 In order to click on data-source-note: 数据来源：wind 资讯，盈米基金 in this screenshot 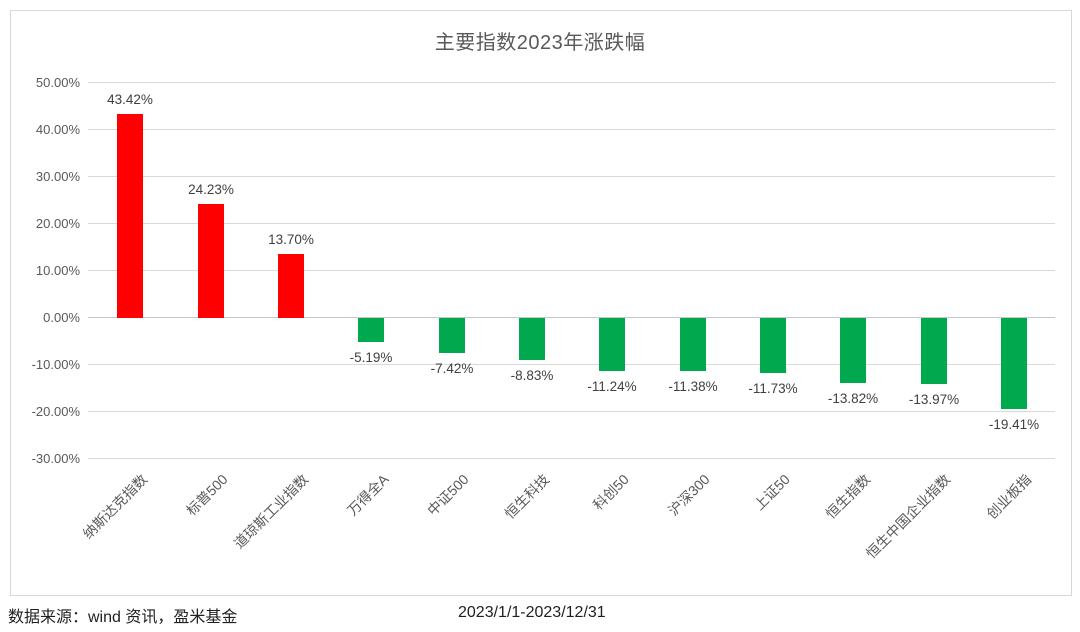, I will do `click(123, 617)`.